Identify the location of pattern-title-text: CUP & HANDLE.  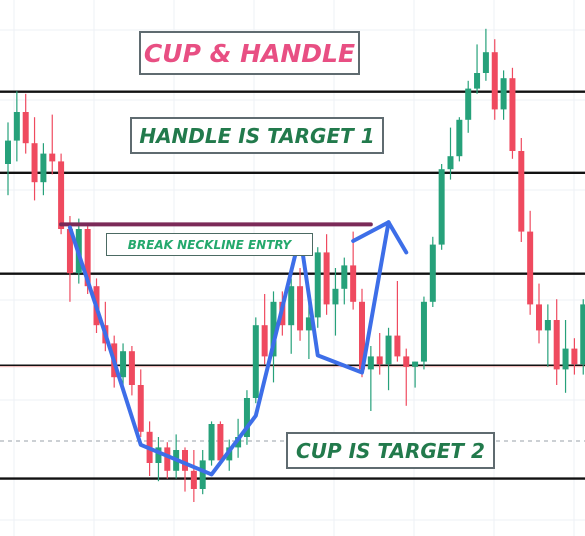
(249, 53).